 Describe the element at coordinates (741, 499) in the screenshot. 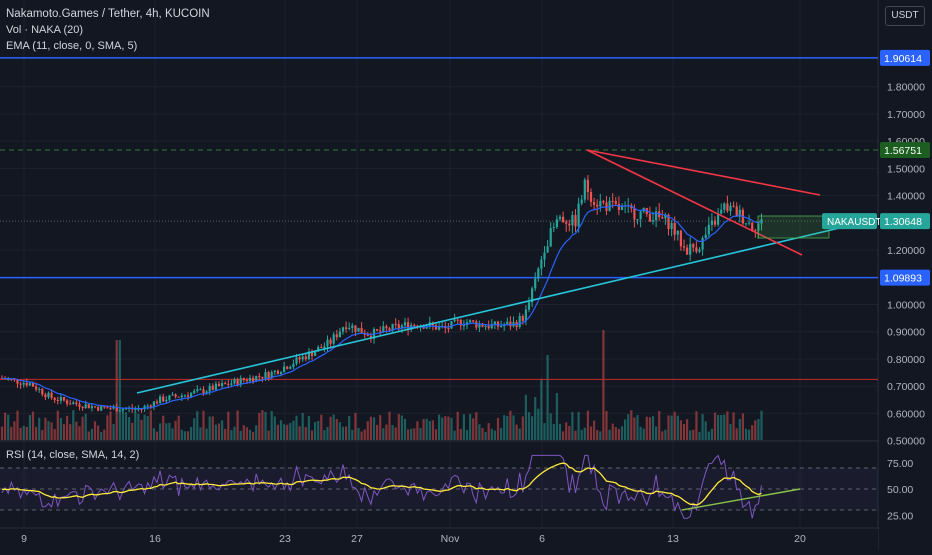

I see `rsi-divergence-line` at that location.